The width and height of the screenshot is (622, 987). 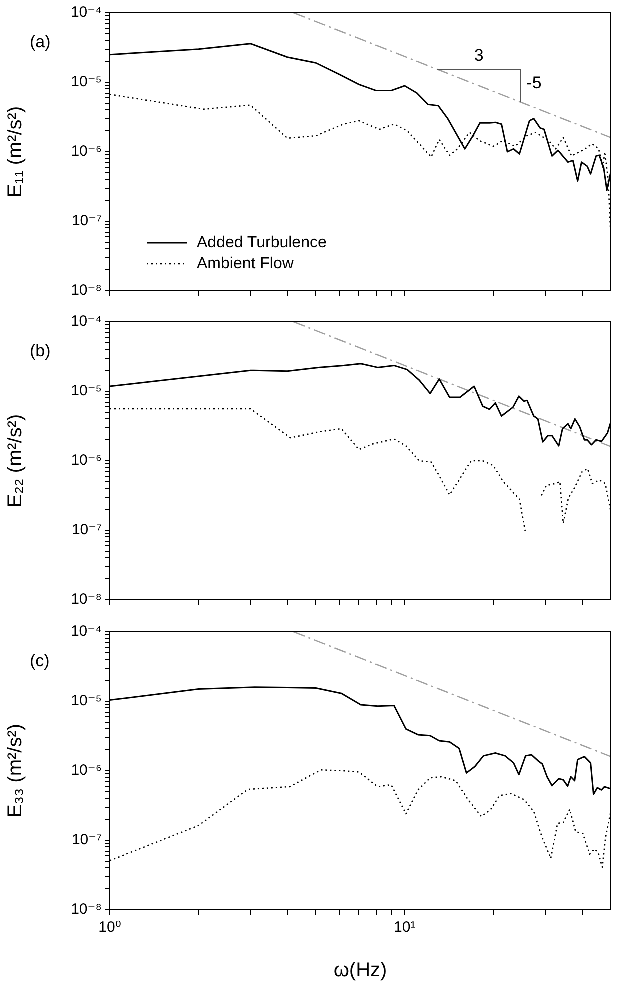 What do you see at coordinates (40, 351) in the screenshot?
I see `text: (b)` at bounding box center [40, 351].